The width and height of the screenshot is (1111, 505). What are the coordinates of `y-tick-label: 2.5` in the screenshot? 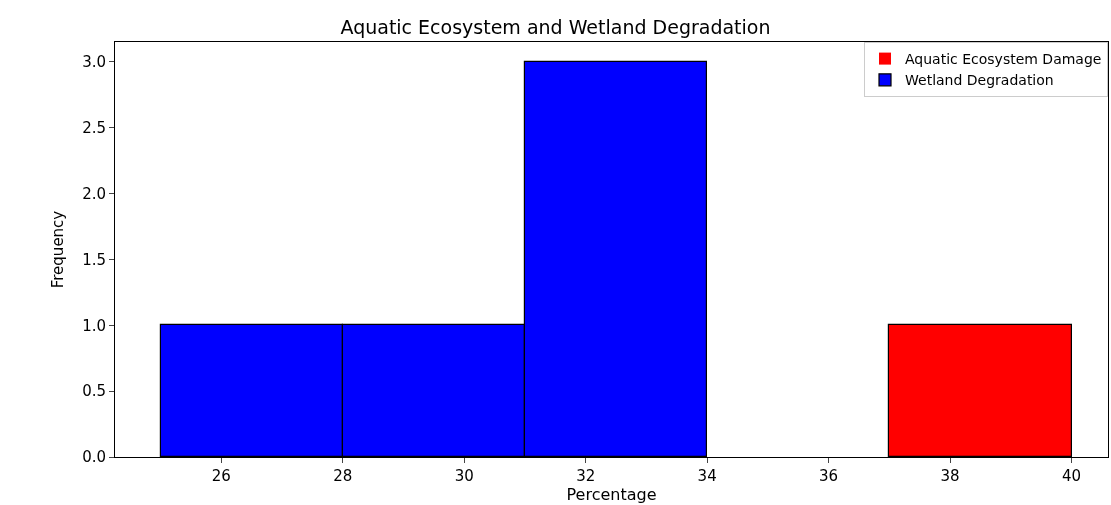 It's located at (94, 127).